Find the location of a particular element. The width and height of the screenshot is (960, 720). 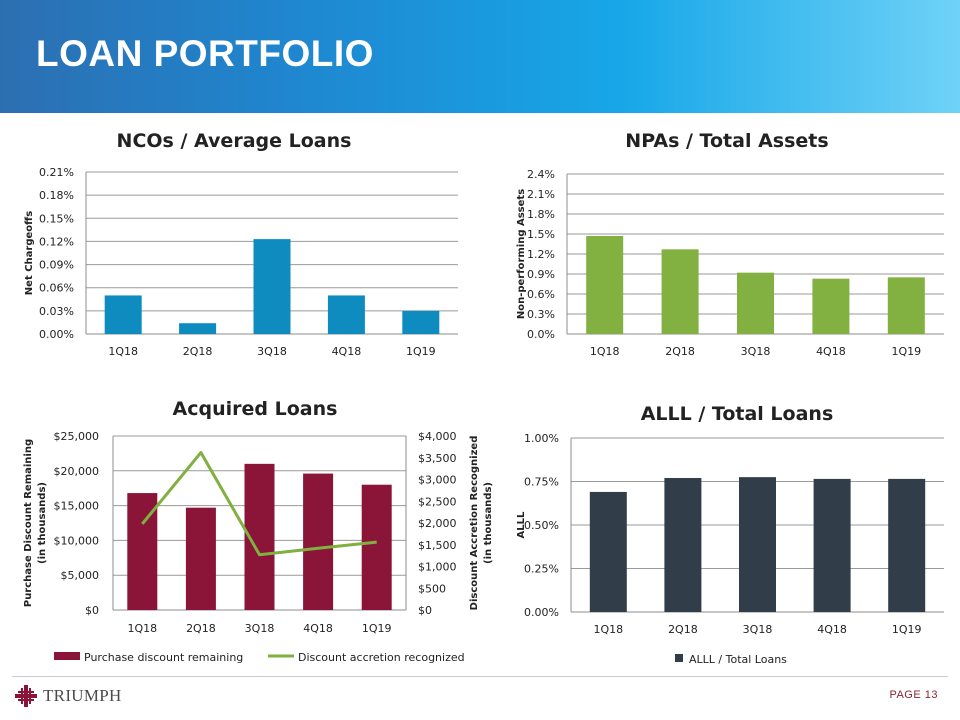

npas-y-tick-label: 2.4% is located at coordinates (541, 174).